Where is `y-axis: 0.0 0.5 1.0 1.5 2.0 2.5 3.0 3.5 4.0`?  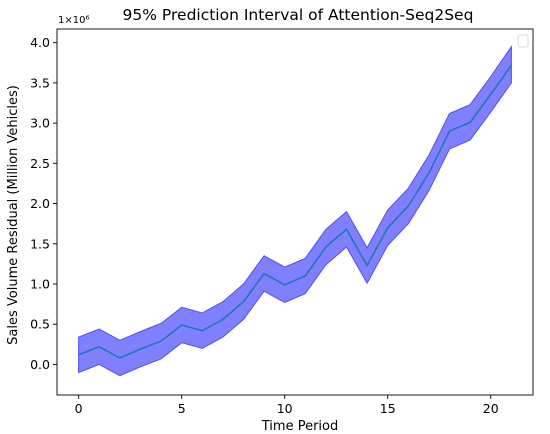
y-axis: 0.0 0.5 1.0 1.5 2.0 2.5 3.0 3.5 4.0 is located at coordinates (43, 203).